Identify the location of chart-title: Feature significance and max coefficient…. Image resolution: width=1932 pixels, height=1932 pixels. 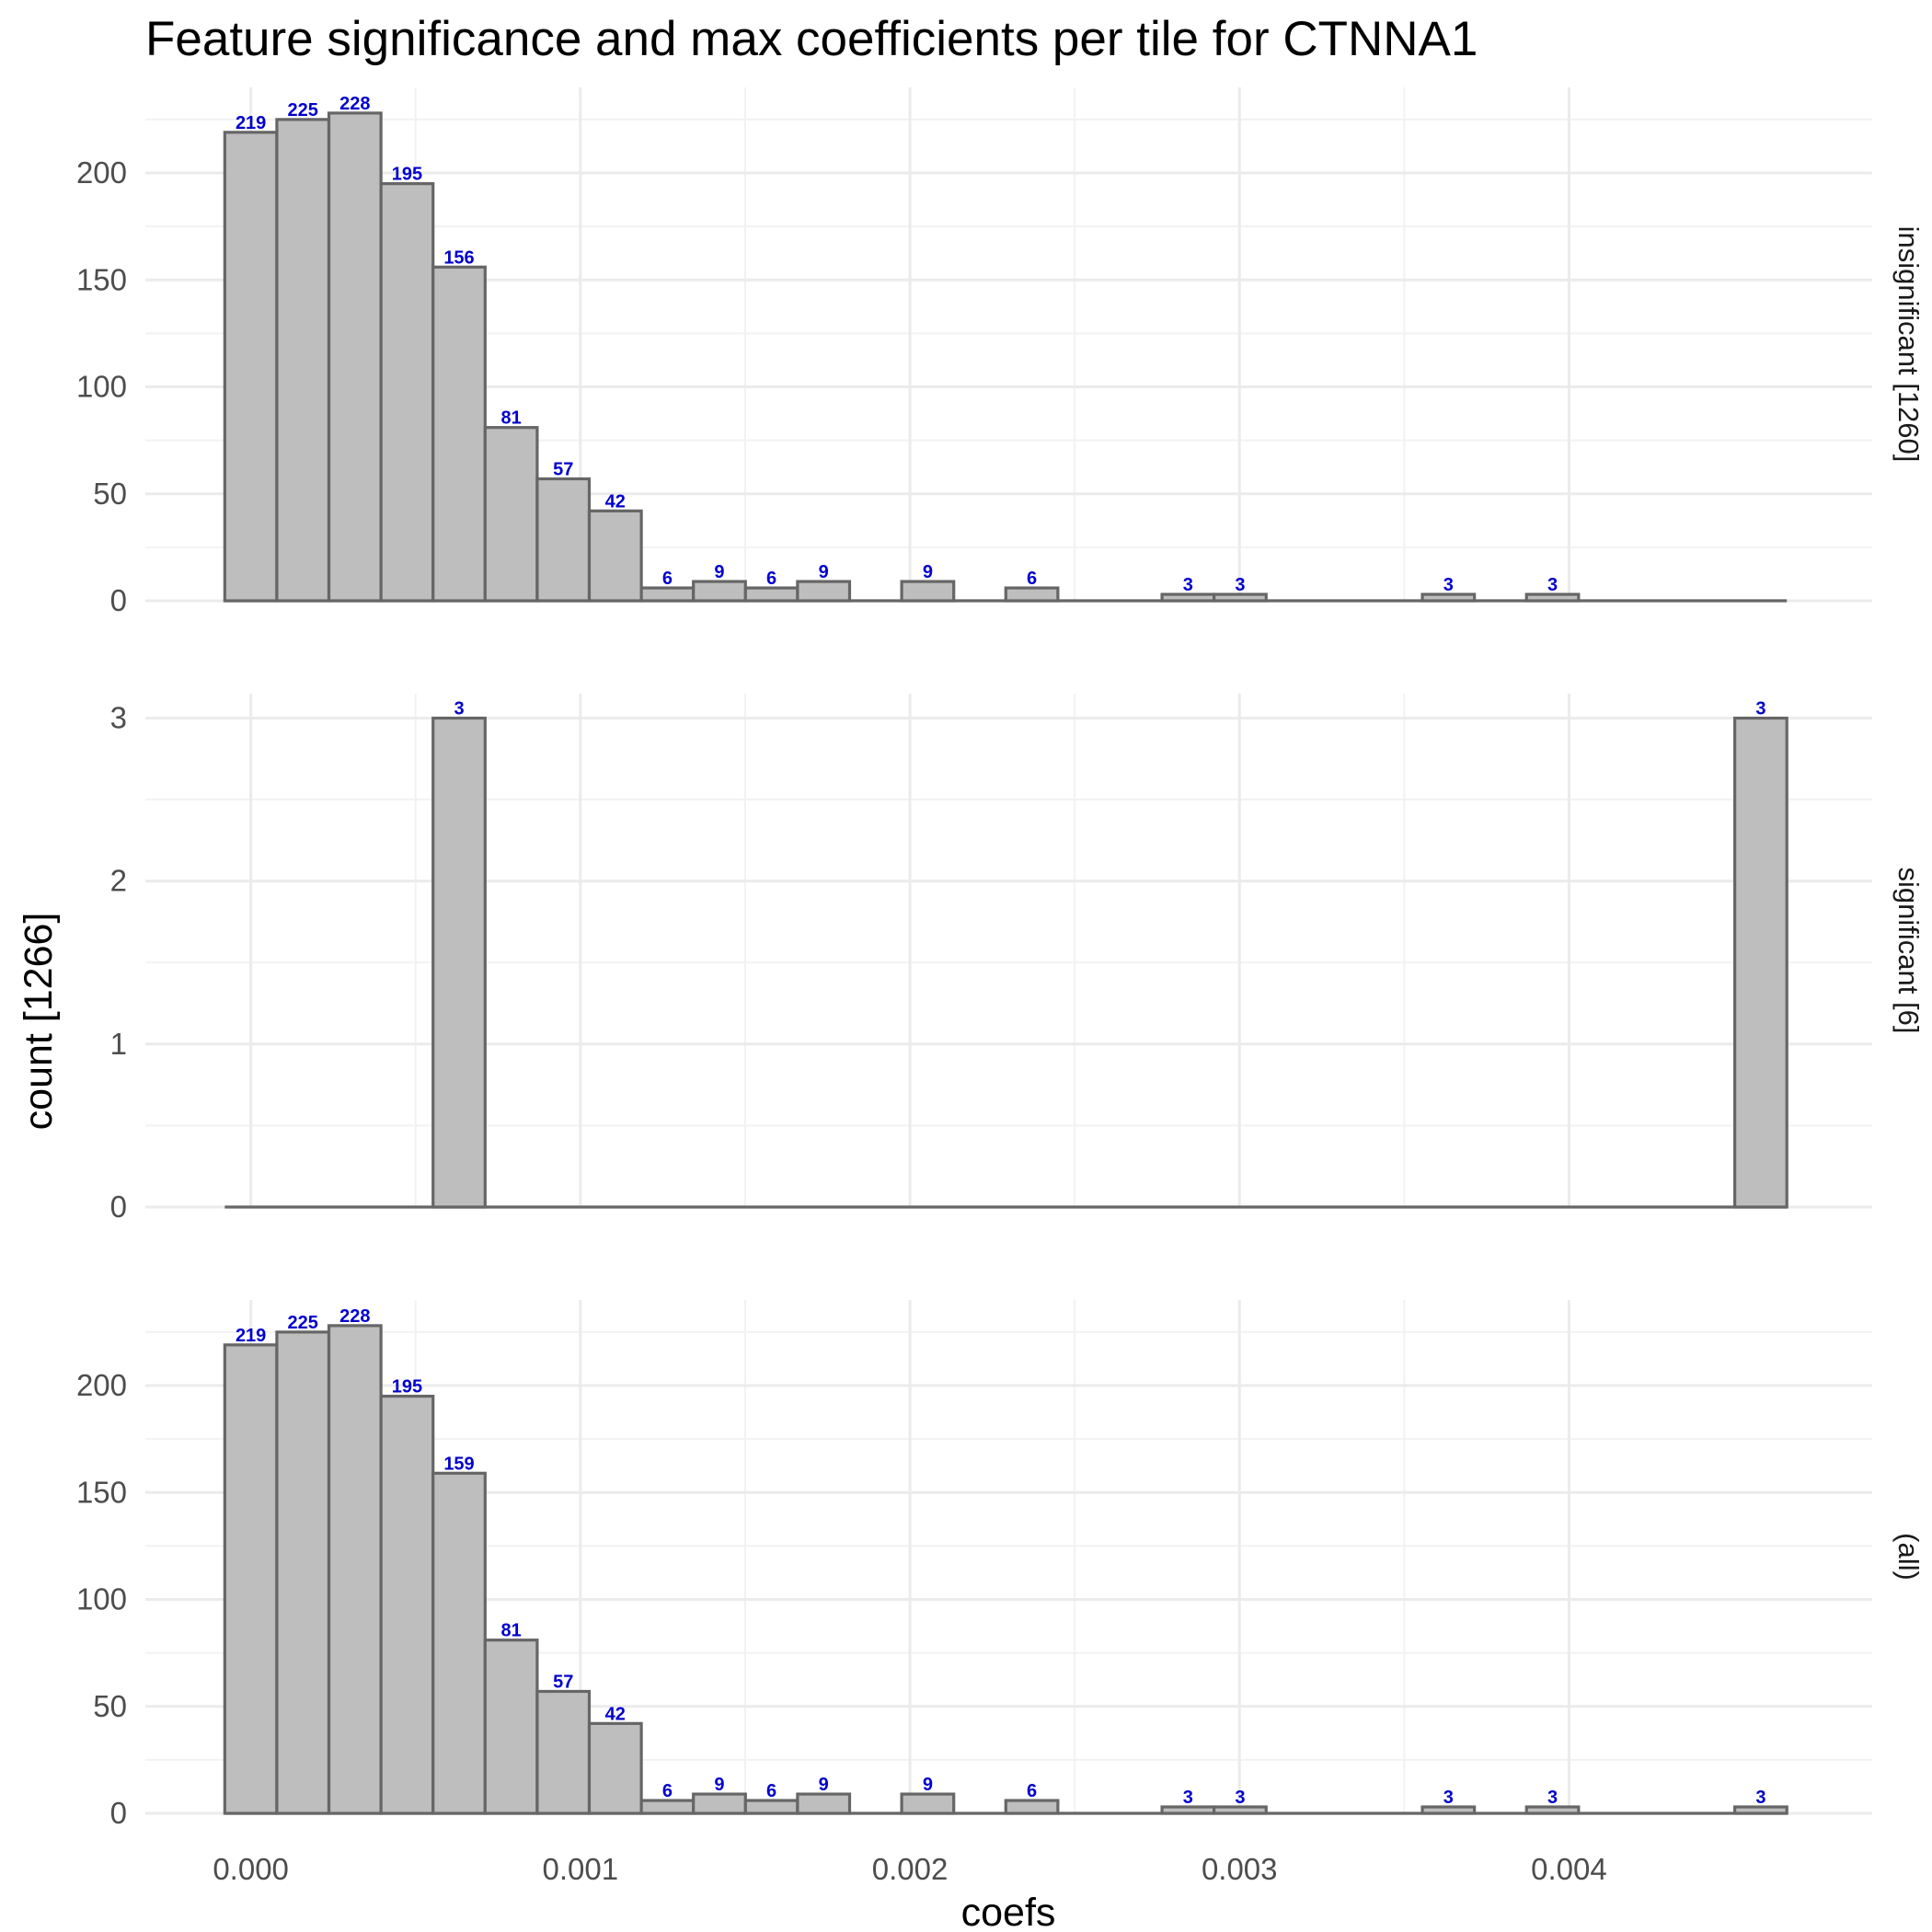
(811, 39).